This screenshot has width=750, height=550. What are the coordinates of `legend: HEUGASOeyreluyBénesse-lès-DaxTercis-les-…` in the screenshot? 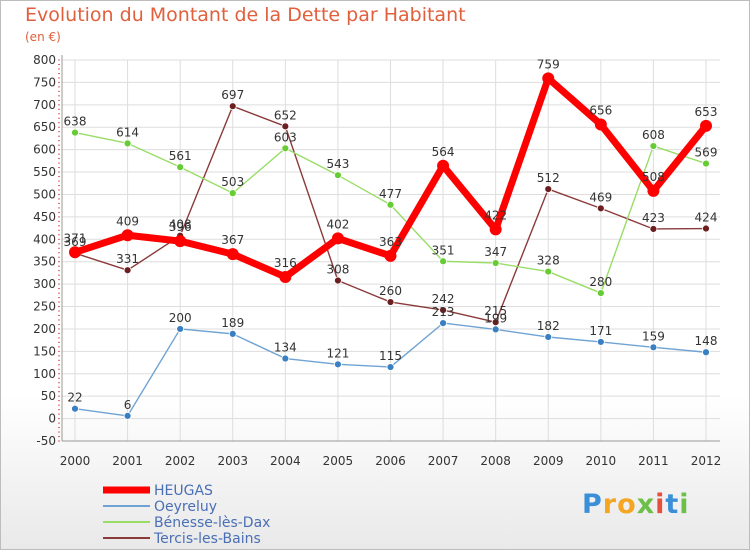 It's located at (186, 515).